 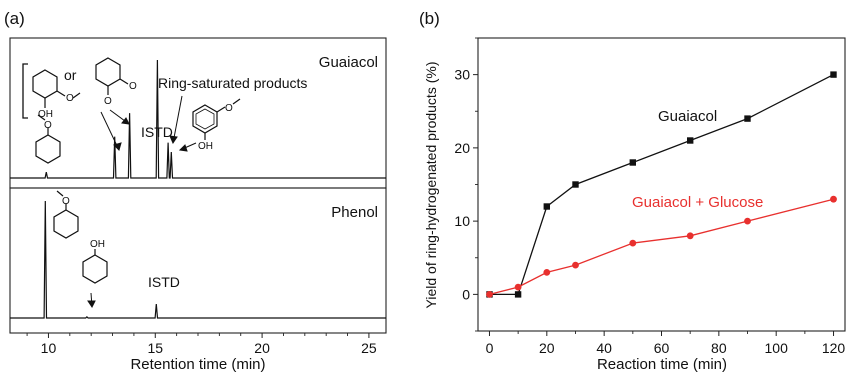 I want to click on structure-o-label-2: O, so click(x=133, y=86).